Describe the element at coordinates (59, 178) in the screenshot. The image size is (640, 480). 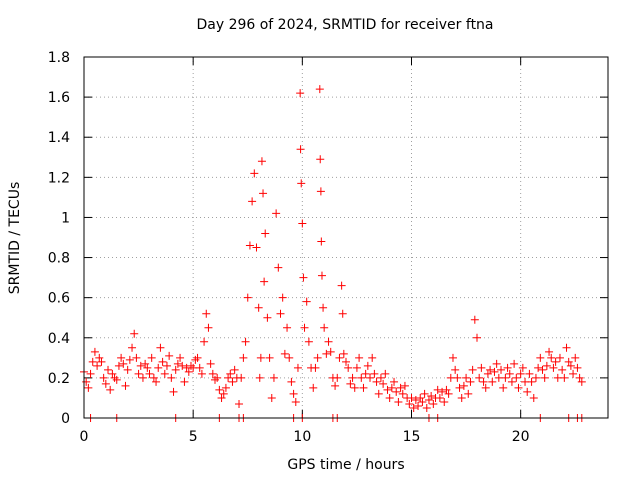
I see `y-tick-label: 1.2` at that location.